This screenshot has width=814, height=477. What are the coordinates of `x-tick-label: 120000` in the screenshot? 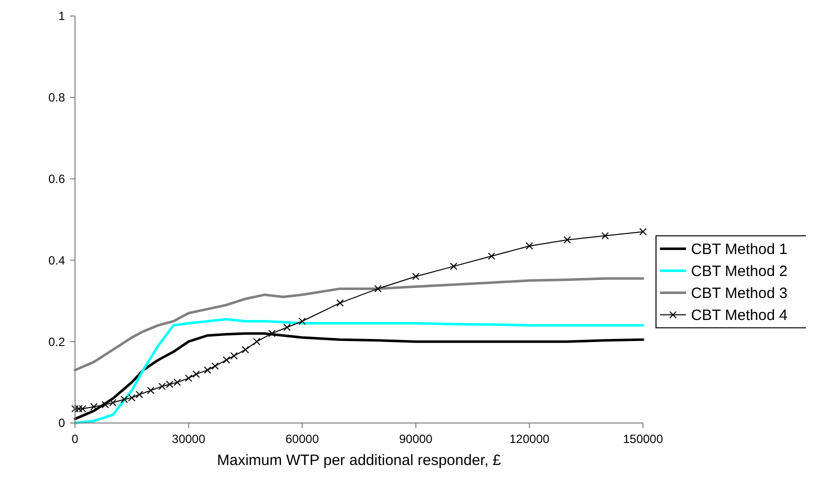 It's located at (529, 439).